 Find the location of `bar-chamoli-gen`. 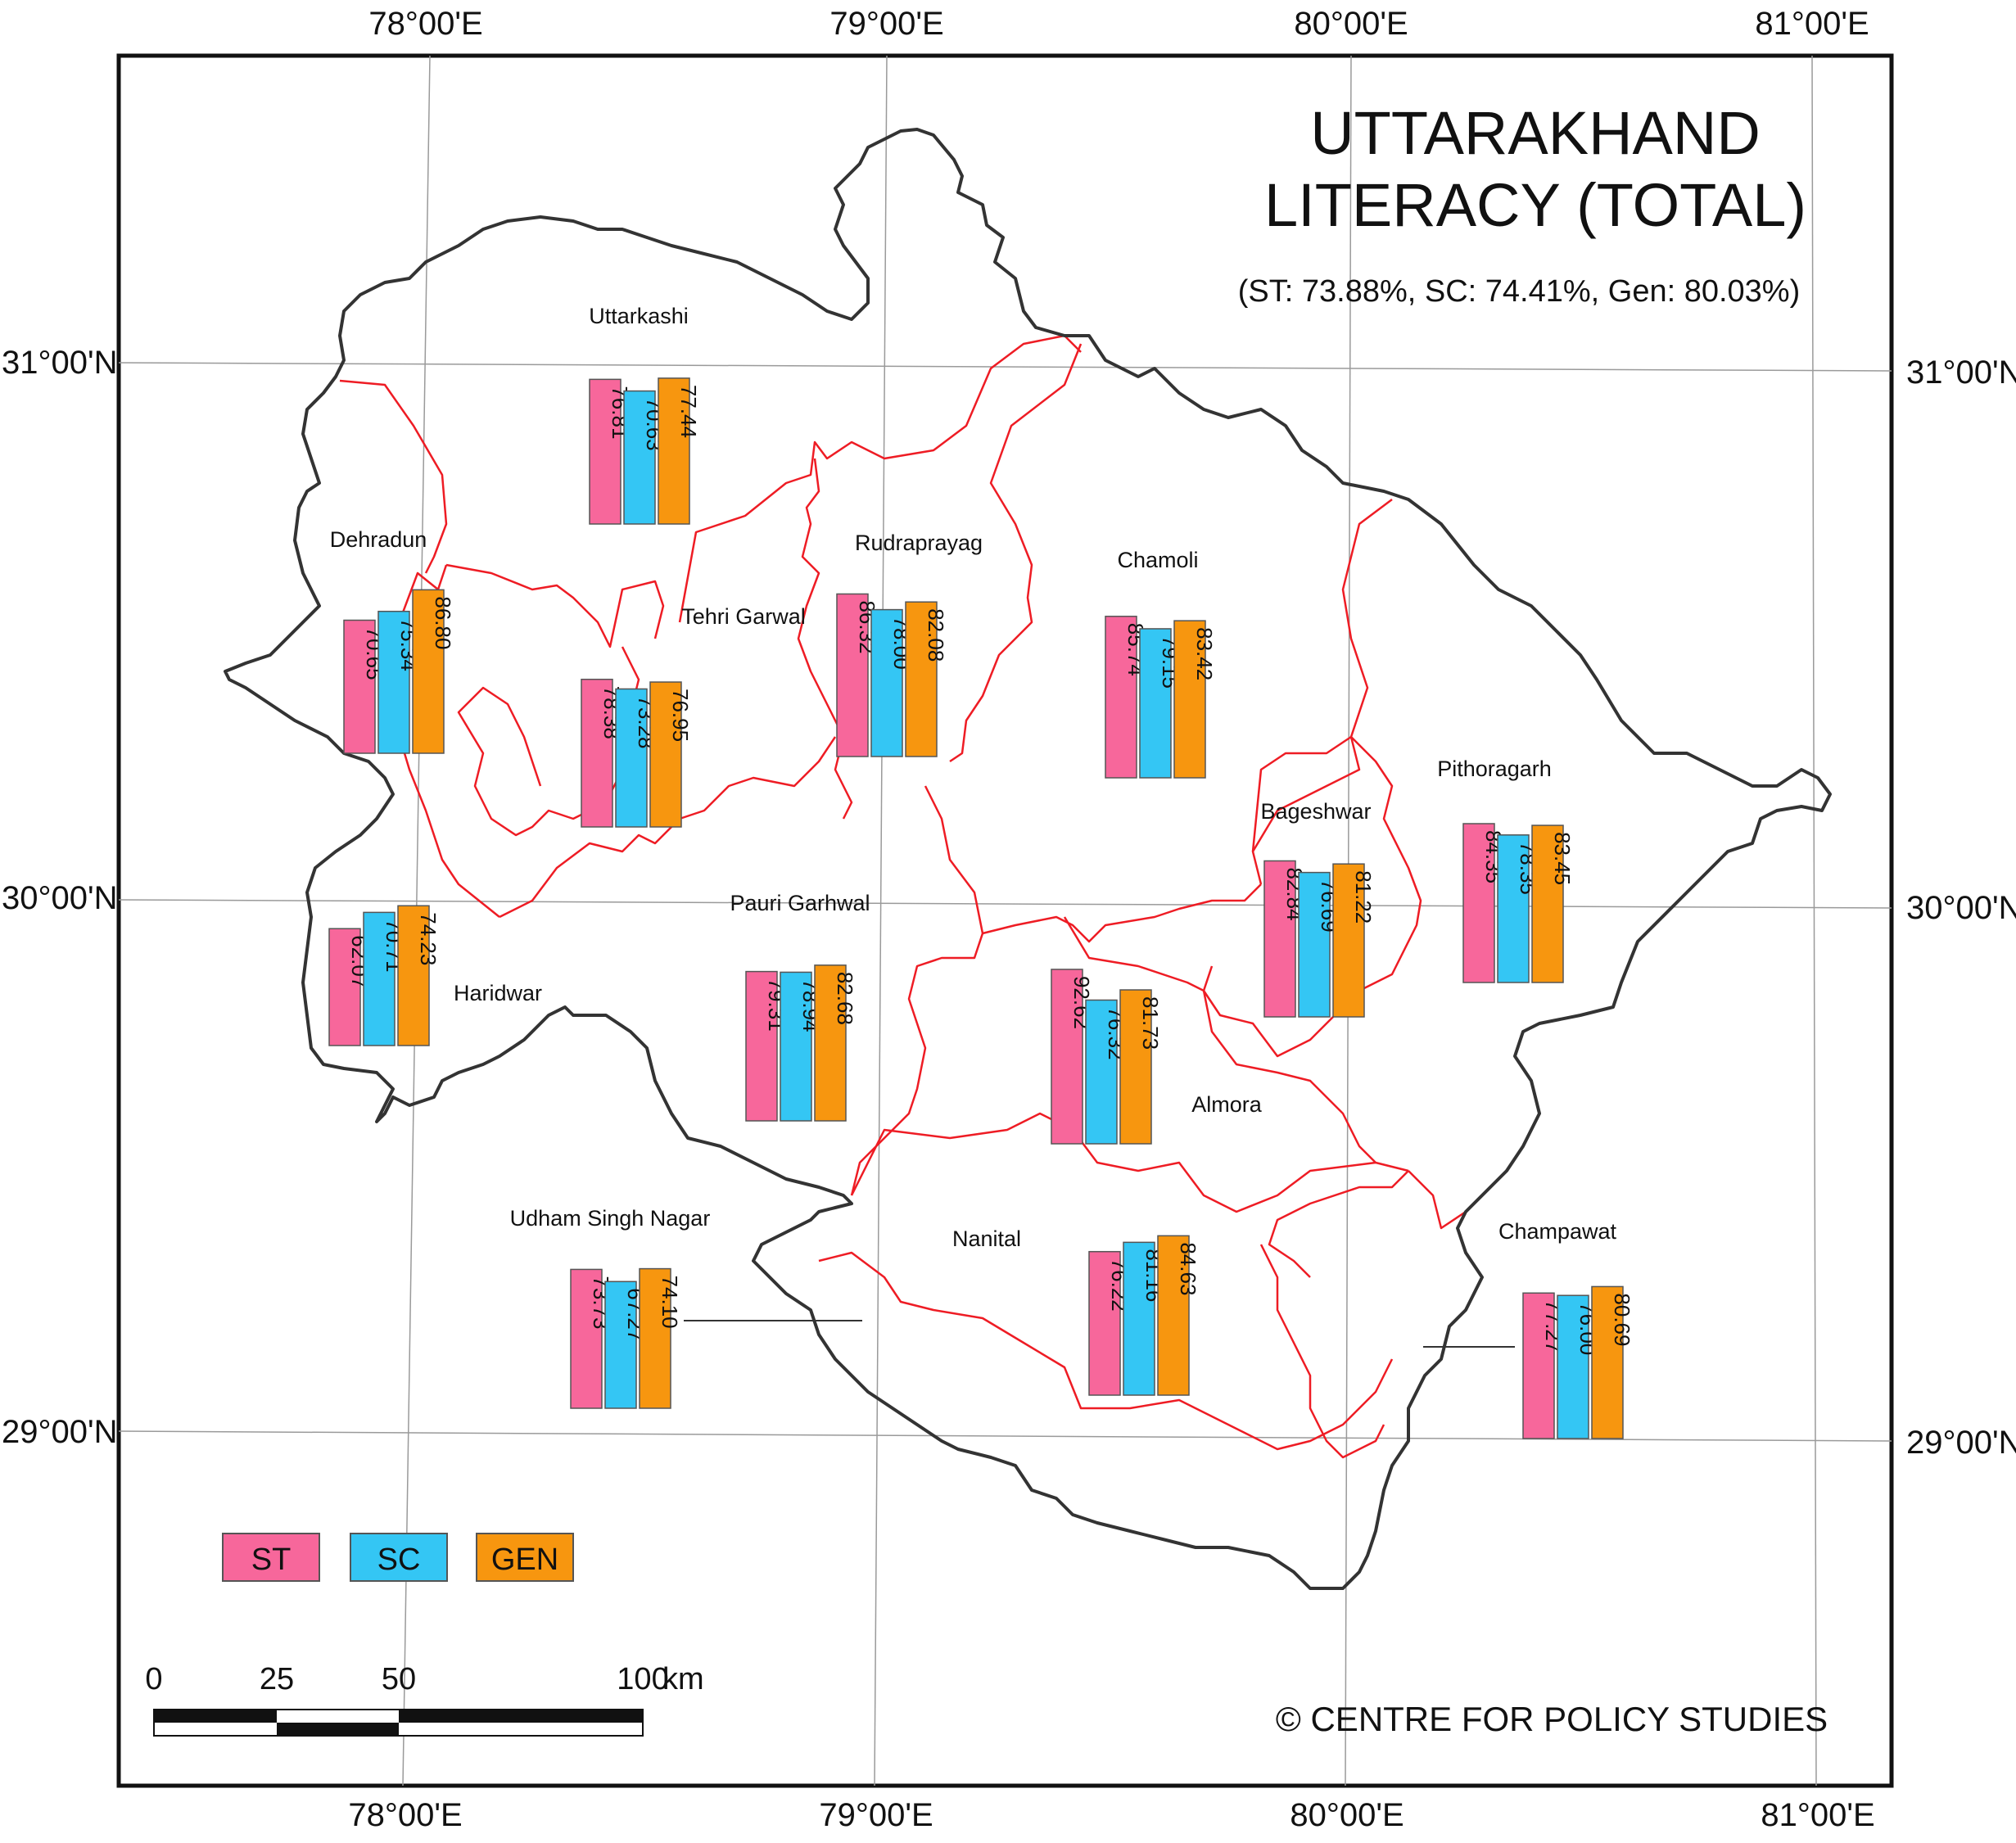

bar-chamoli-gen is located at coordinates (1189, 699).